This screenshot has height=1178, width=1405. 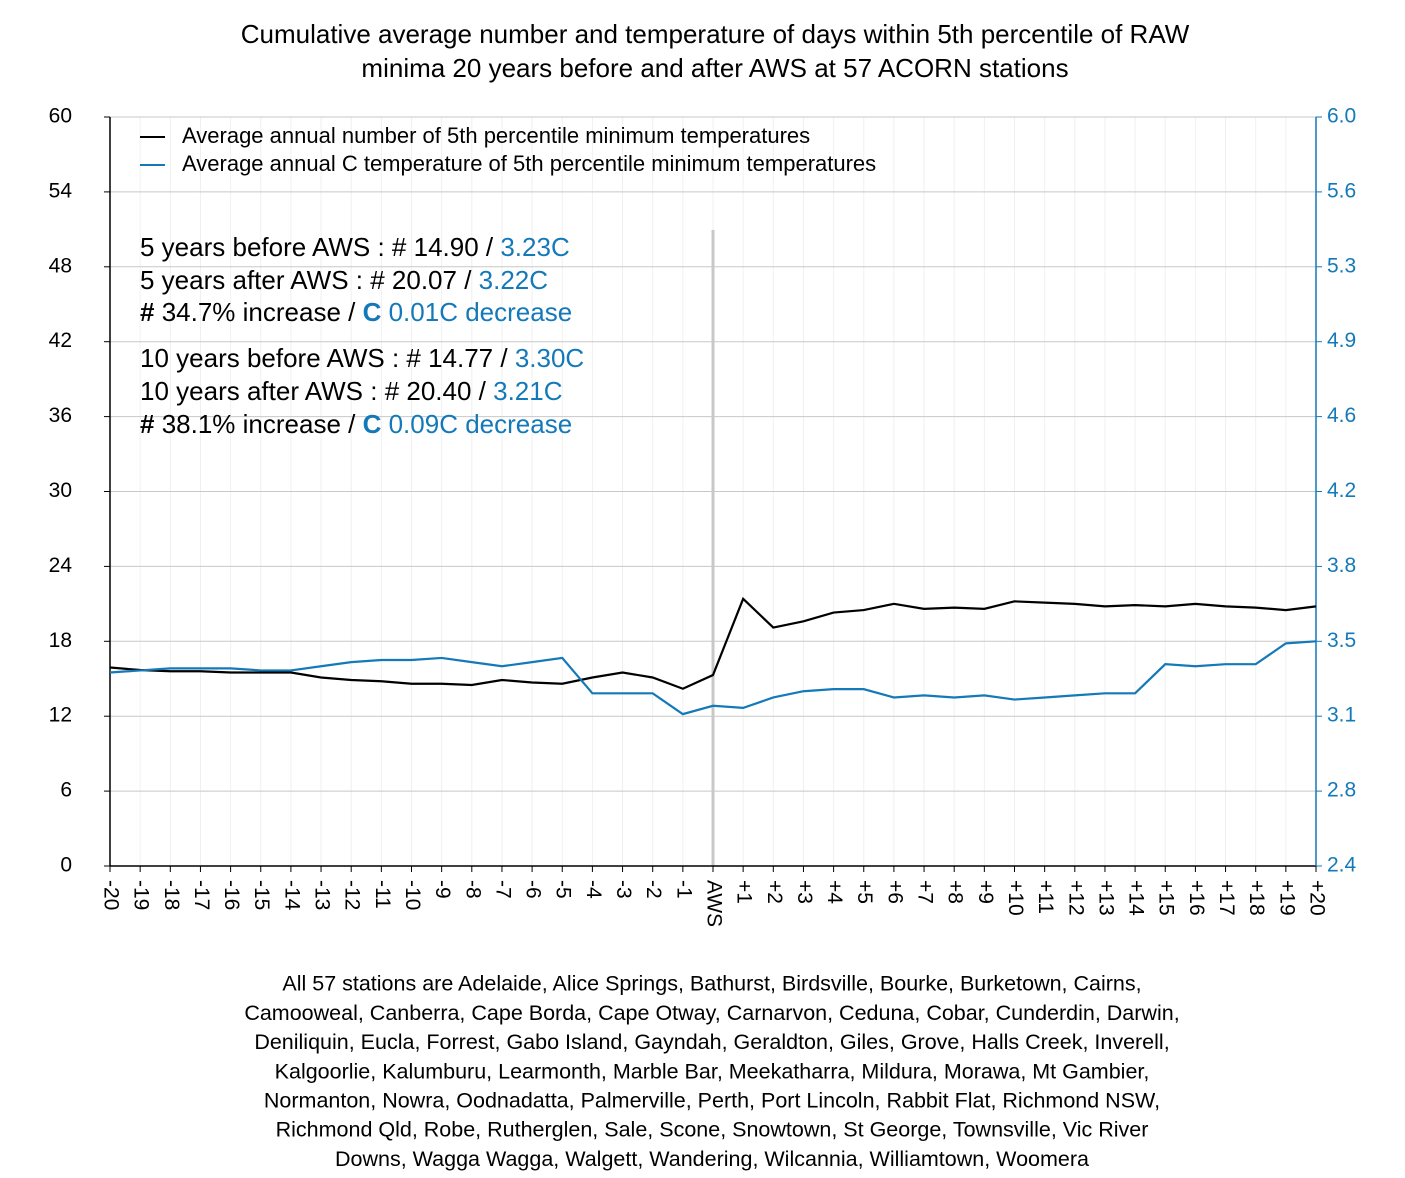 I want to click on annotation-part: 3.21C, so click(x=527, y=391).